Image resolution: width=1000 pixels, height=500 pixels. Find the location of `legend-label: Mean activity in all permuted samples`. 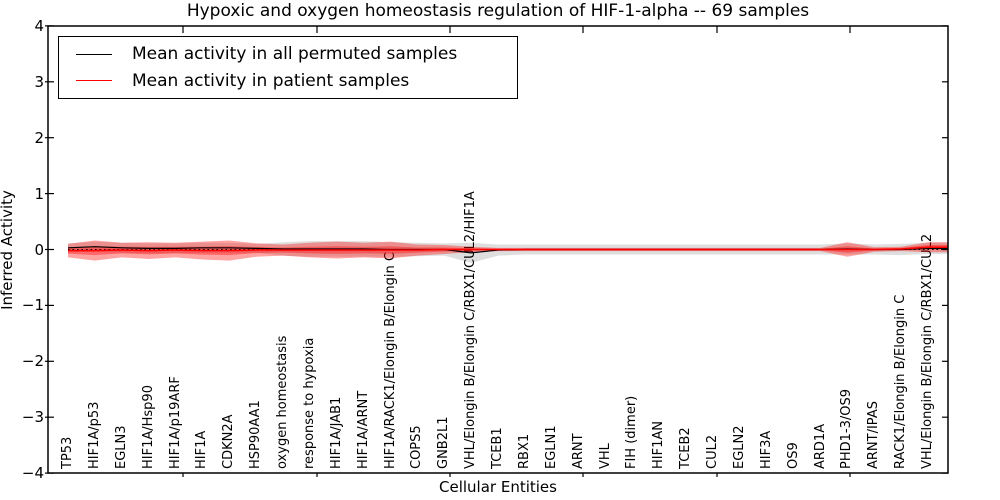

legend-label: Mean activity in all permuted samples is located at coordinates (295, 54).